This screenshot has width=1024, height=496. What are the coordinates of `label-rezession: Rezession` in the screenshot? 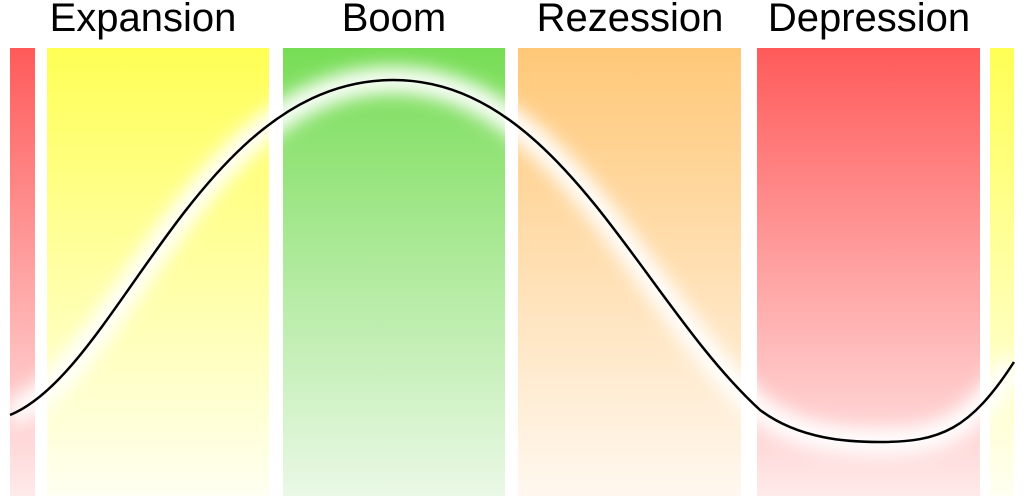 It's located at (630, 20).